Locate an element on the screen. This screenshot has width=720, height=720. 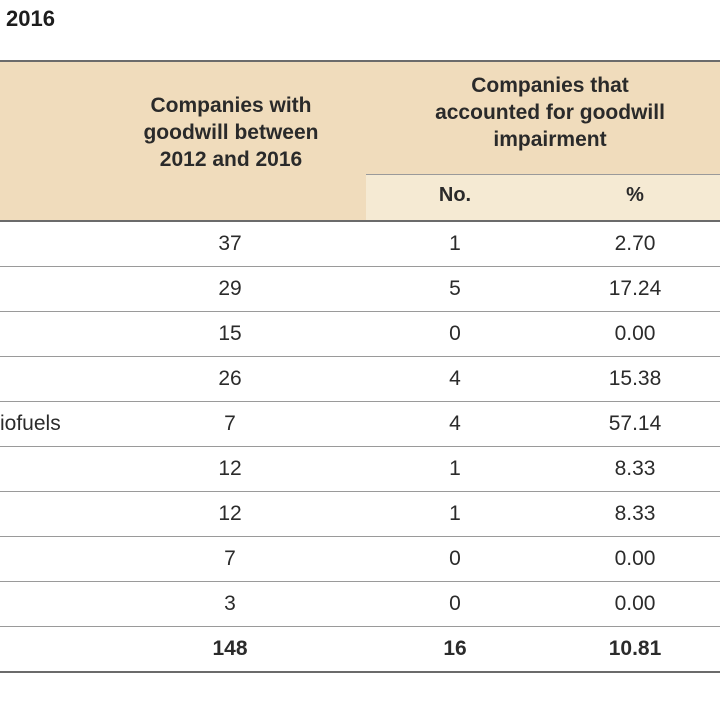
top-rule is located at coordinates (360, 61).